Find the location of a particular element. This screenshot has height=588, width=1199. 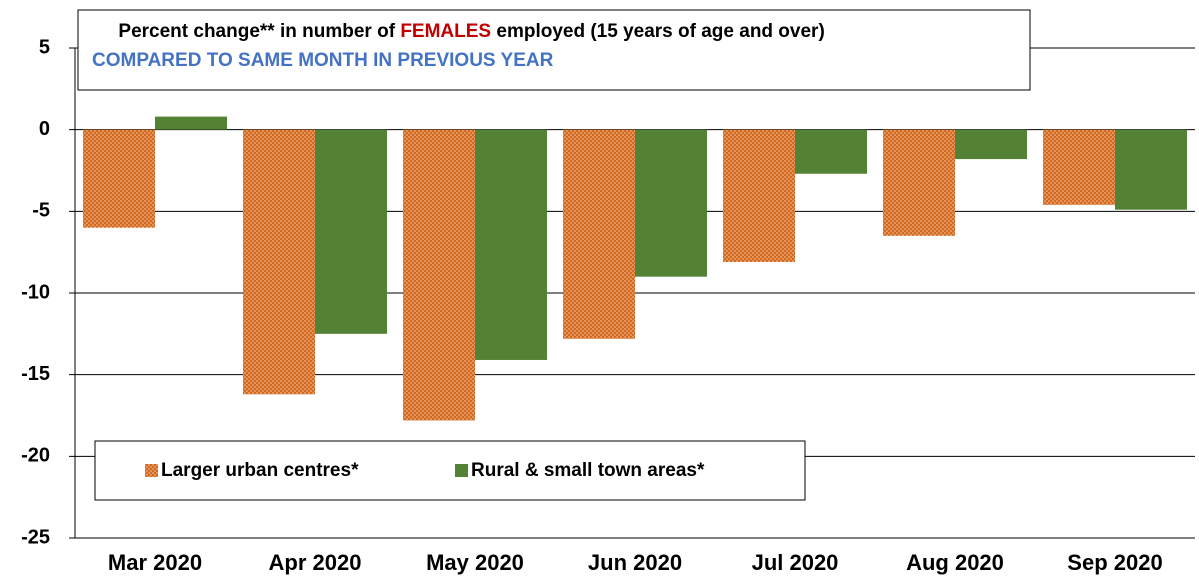

legend is located at coordinates (450, 470).